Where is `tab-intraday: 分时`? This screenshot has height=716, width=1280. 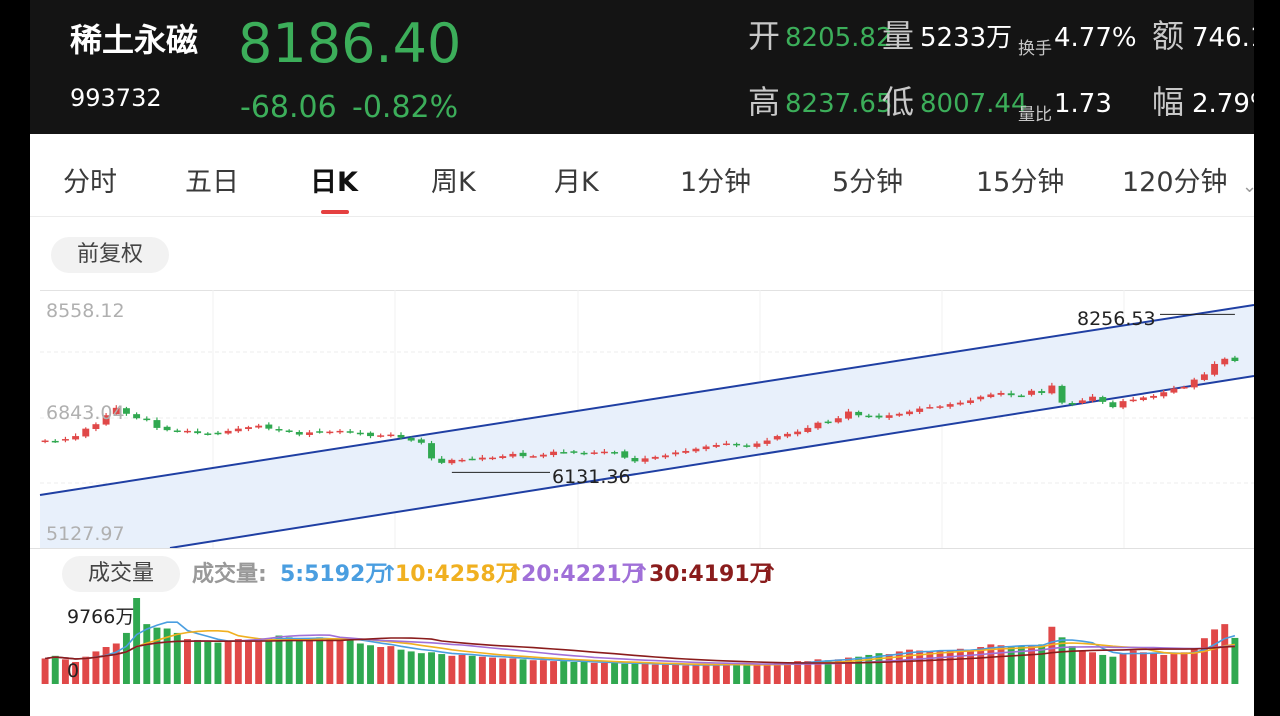 tab-intraday: 分时 is located at coordinates (90, 182).